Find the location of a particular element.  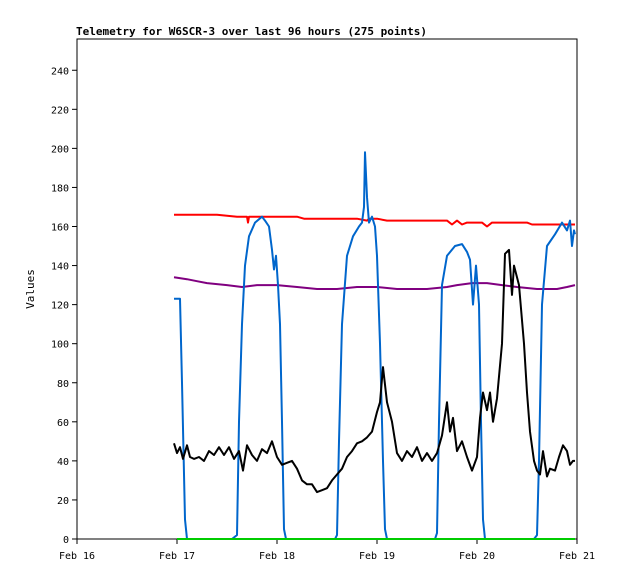

y-tick-label: 60 is located at coordinates (63, 423).